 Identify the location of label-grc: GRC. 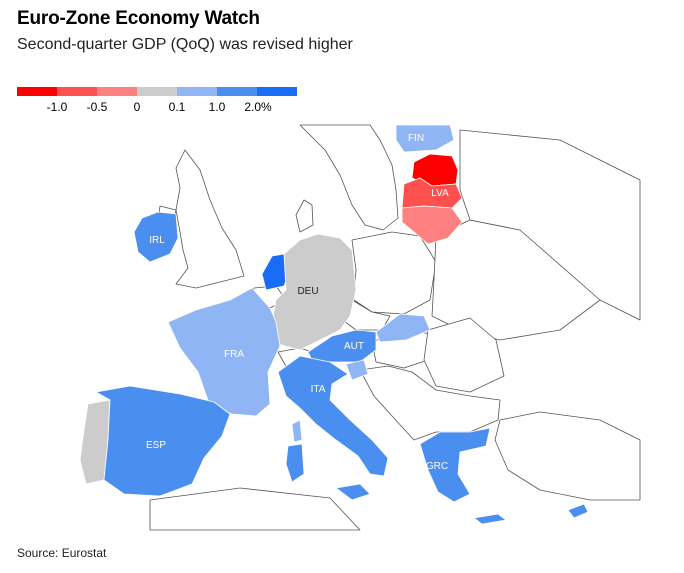
(437, 466).